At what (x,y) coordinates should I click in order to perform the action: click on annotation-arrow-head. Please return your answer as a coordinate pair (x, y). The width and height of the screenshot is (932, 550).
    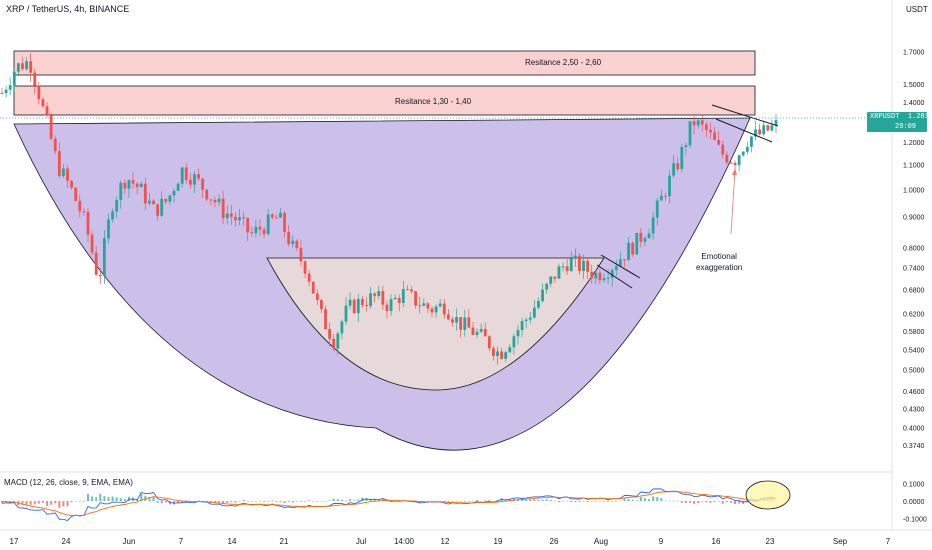
    Looking at the image, I should click on (734, 171).